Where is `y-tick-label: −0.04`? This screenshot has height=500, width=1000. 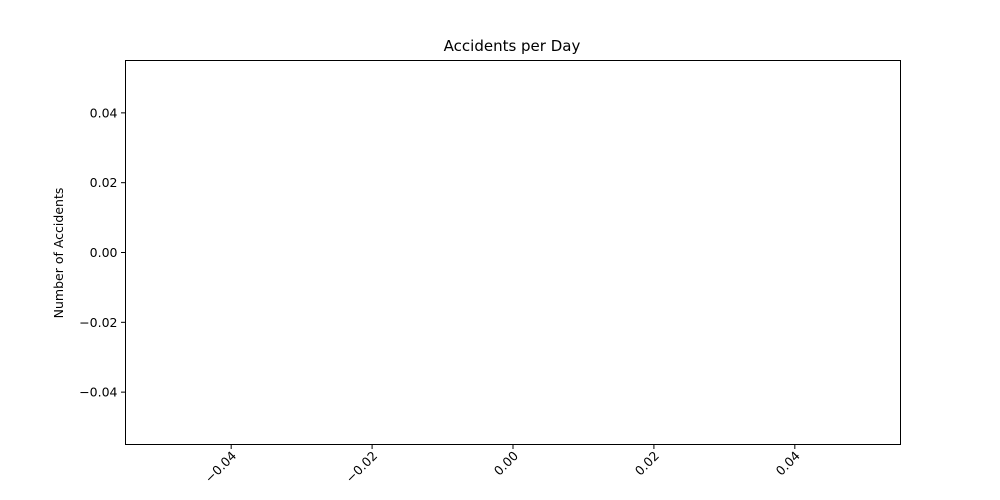 y-tick-label: −0.04 is located at coordinates (98, 392).